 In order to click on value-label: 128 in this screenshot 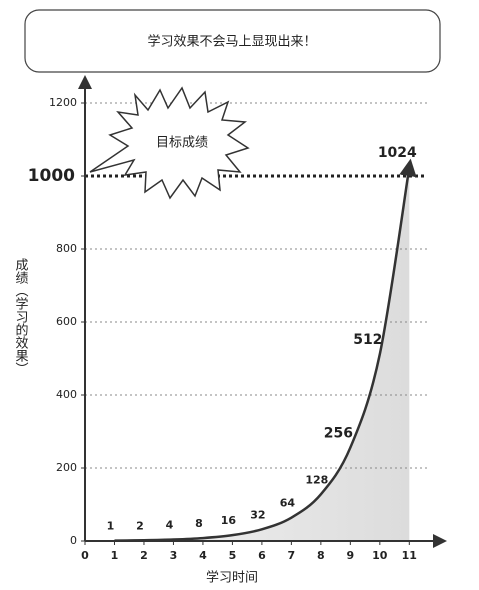, I will do `click(316, 479)`.